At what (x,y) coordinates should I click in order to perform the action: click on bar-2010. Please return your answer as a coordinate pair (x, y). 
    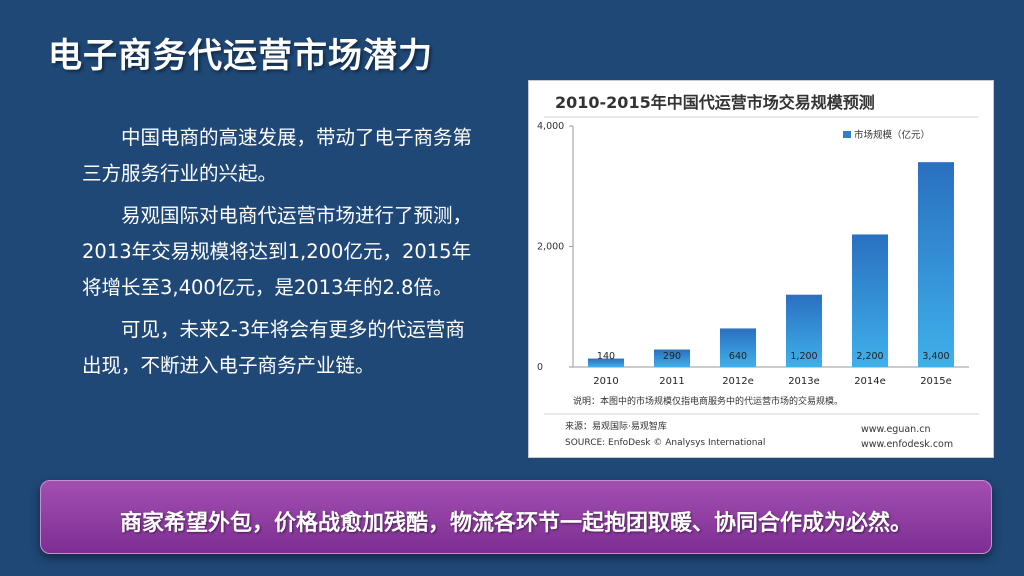
    Looking at the image, I should click on (606, 362).